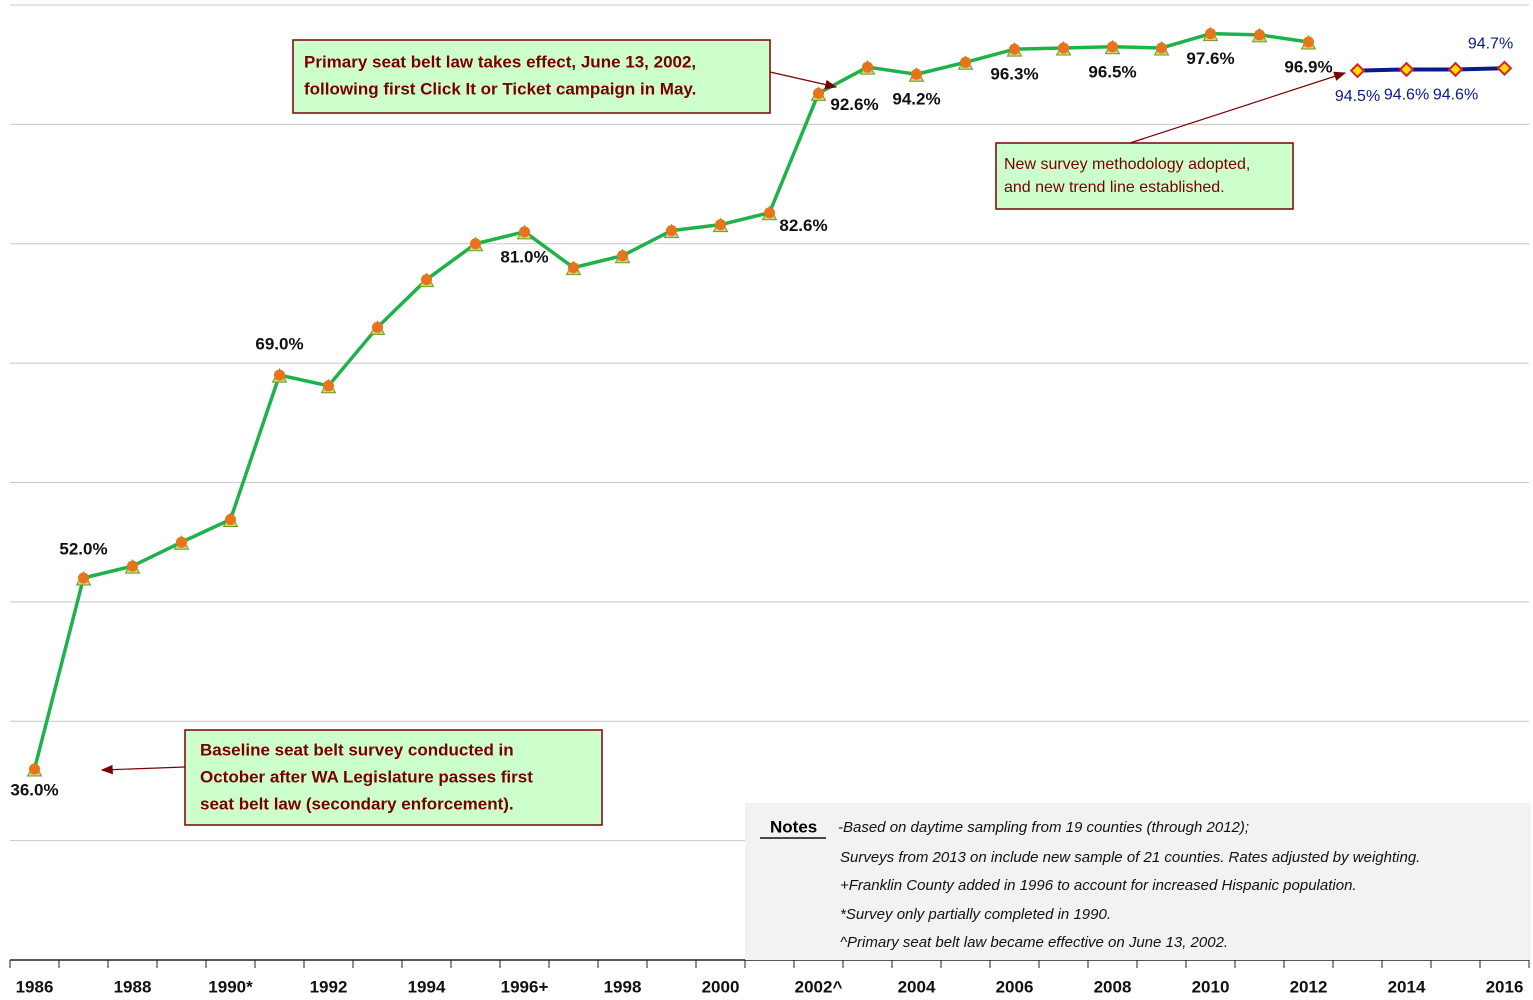  I want to click on data-label: 97.6%, so click(1210, 58).